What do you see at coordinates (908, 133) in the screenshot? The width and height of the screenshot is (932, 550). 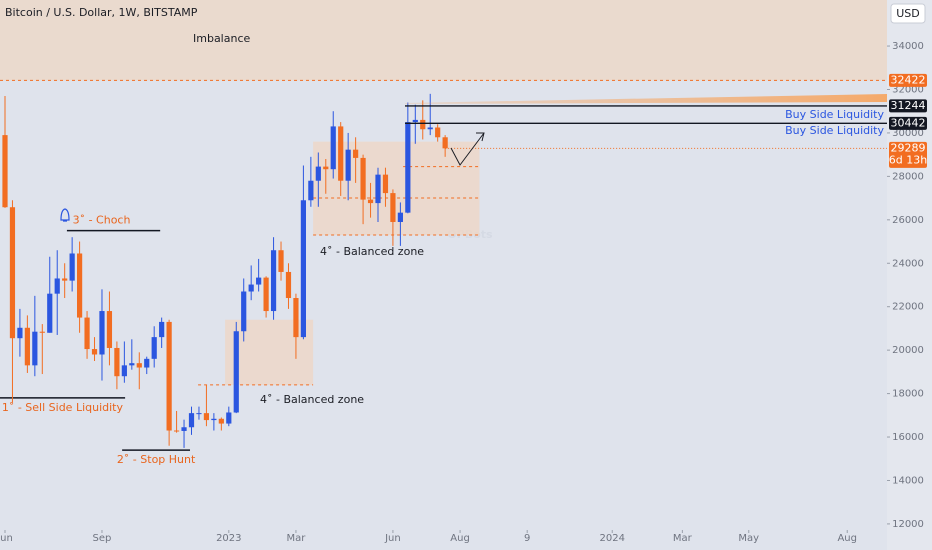 I see `y-tick-label: 30000` at bounding box center [908, 133].